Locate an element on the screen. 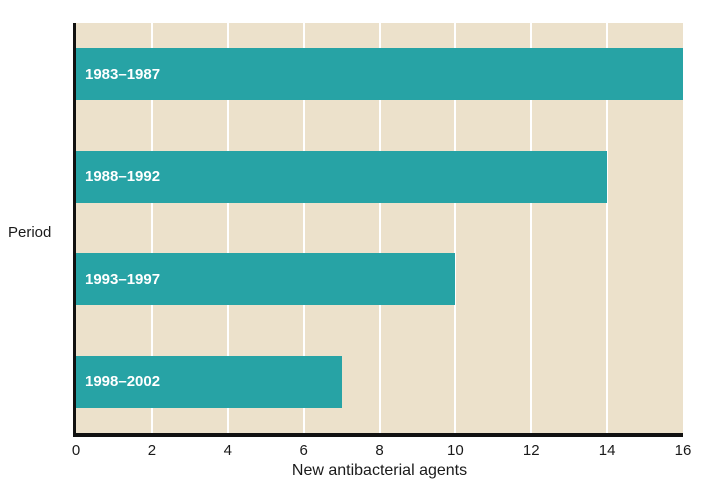  bar: 1998–2002 is located at coordinates (209, 381).